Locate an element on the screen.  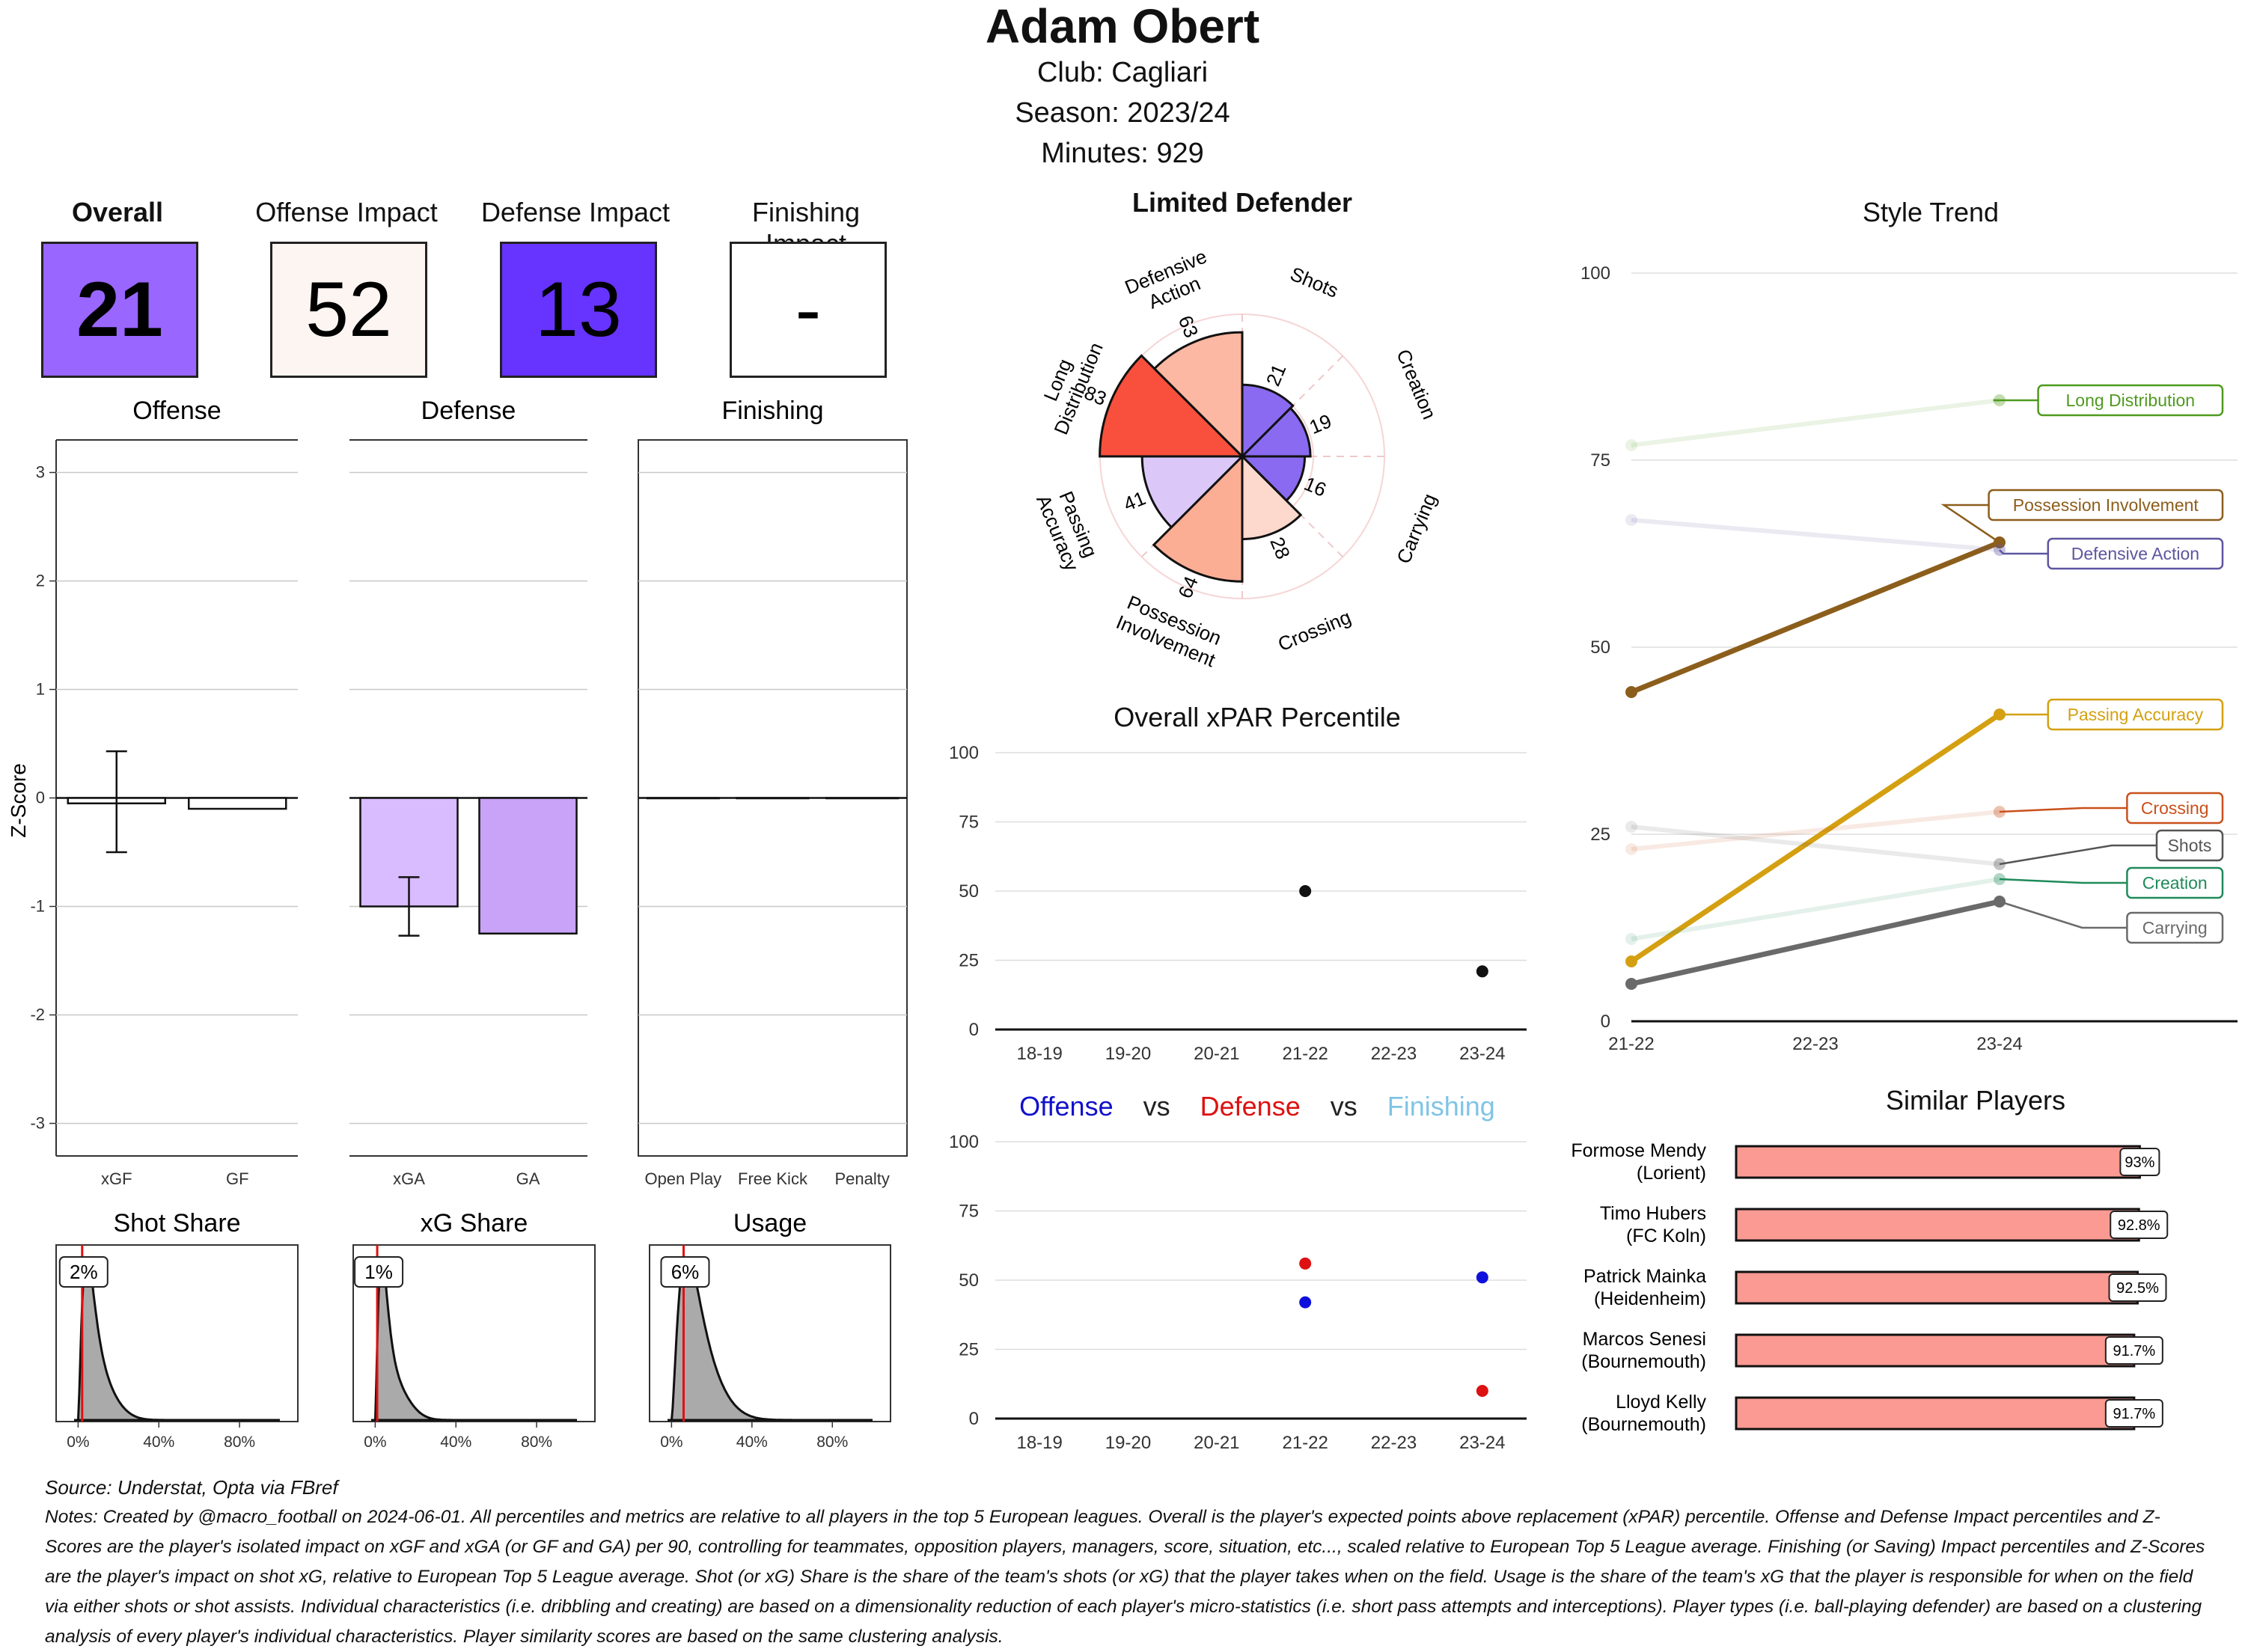
ovd-x-tick: 22-23 is located at coordinates (1394, 1443).